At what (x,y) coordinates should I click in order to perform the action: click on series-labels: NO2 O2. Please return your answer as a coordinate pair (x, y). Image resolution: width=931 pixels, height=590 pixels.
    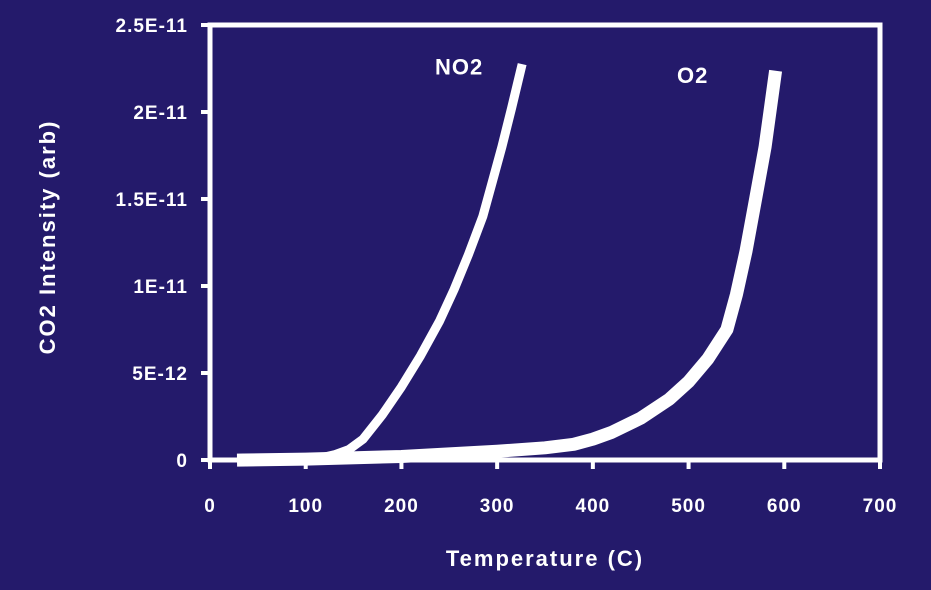
    Looking at the image, I should click on (571, 72).